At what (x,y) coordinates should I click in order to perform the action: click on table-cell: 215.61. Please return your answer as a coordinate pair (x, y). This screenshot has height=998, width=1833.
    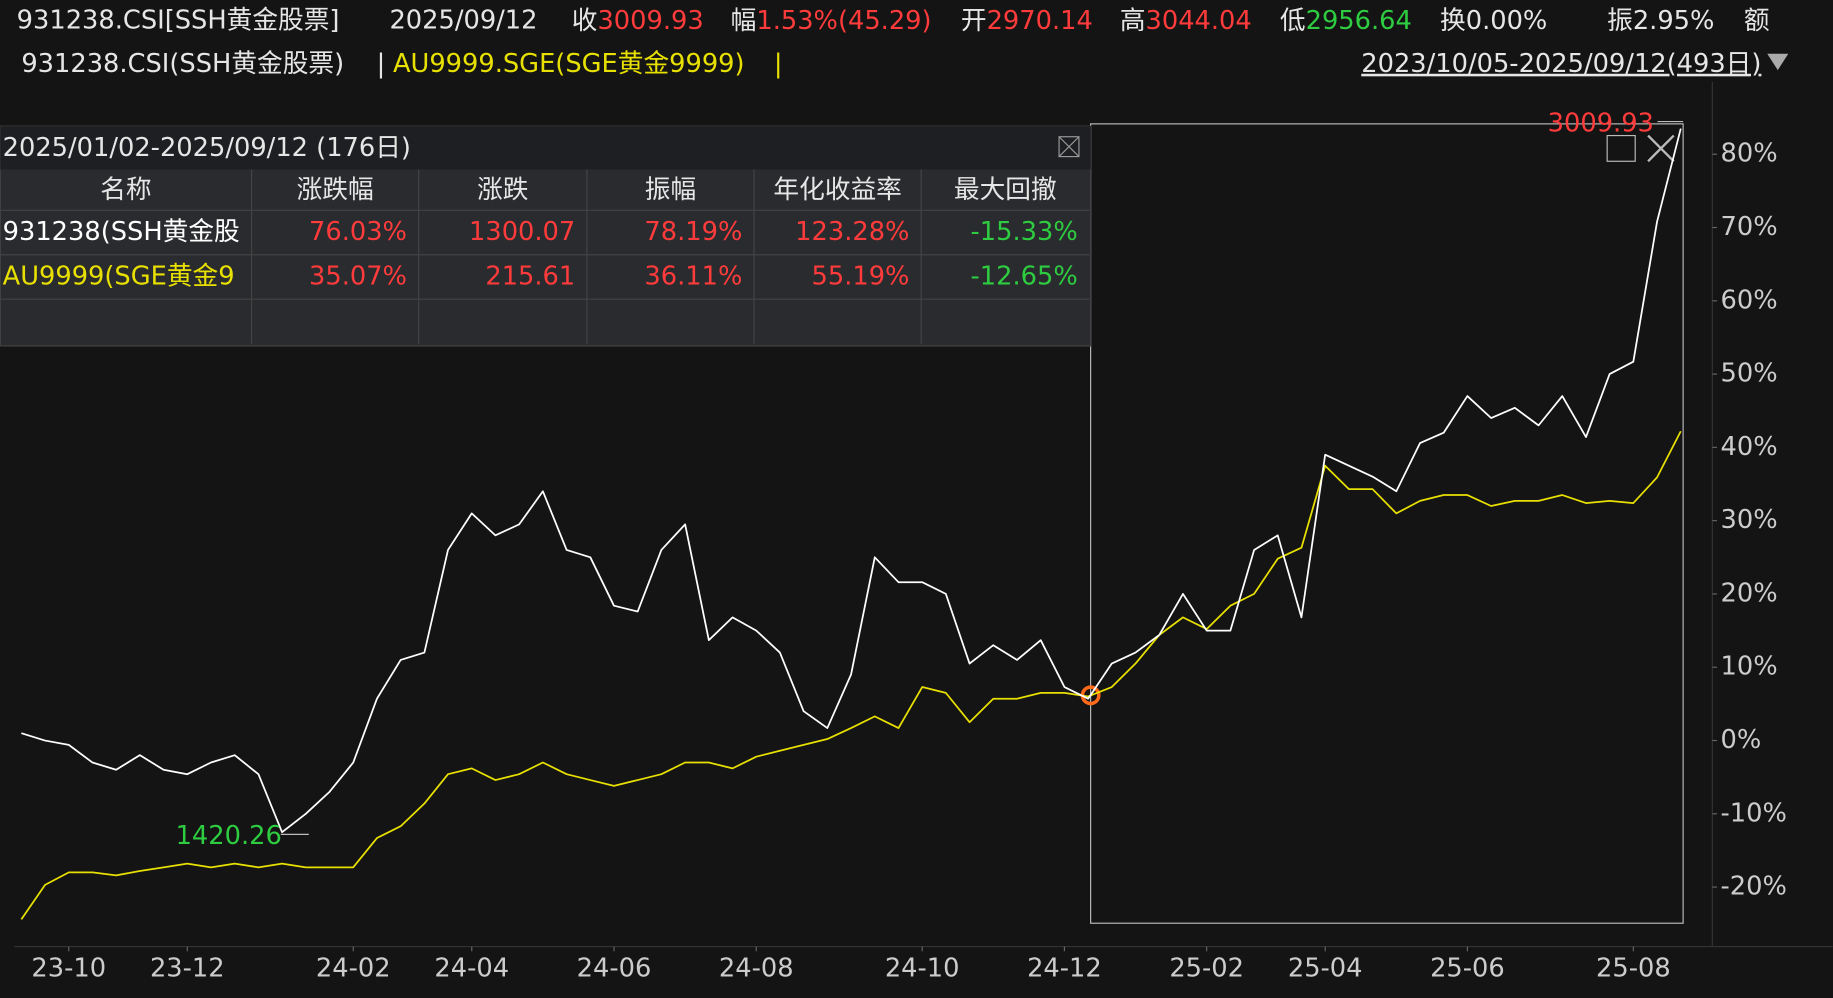
    Looking at the image, I should click on (530, 276).